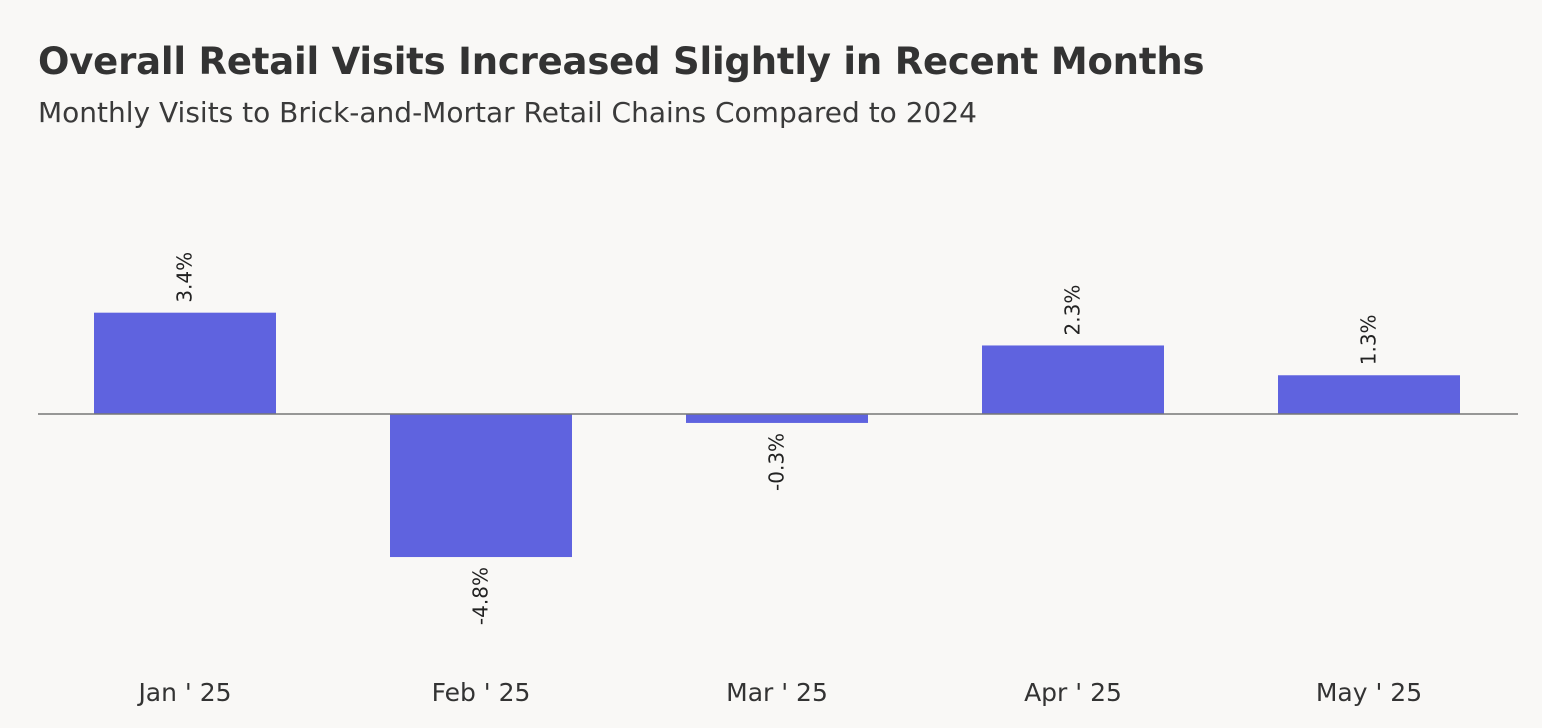  Describe the element at coordinates (777, 462) in the screenshot. I see `data-label-3: -0.3%` at that location.